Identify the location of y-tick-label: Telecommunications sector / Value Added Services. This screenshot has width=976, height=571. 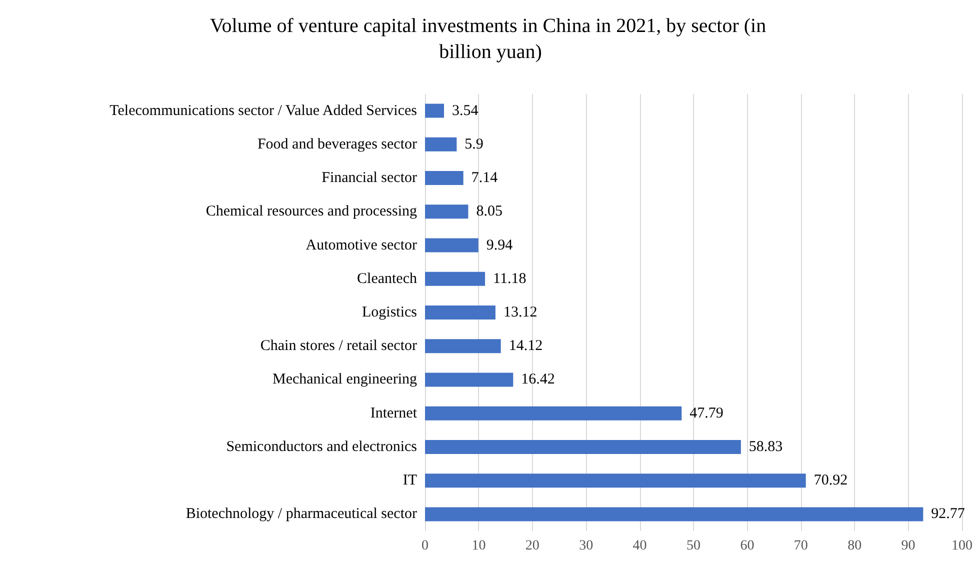
(264, 110).